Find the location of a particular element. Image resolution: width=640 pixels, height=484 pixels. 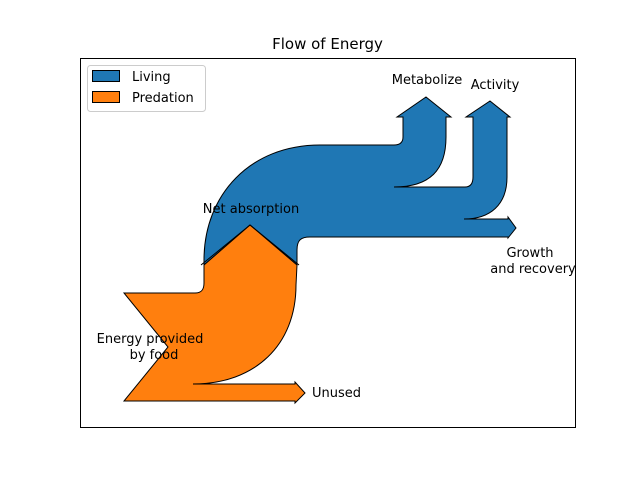

net-absorption-arrow-outline is located at coordinates (250, 245).